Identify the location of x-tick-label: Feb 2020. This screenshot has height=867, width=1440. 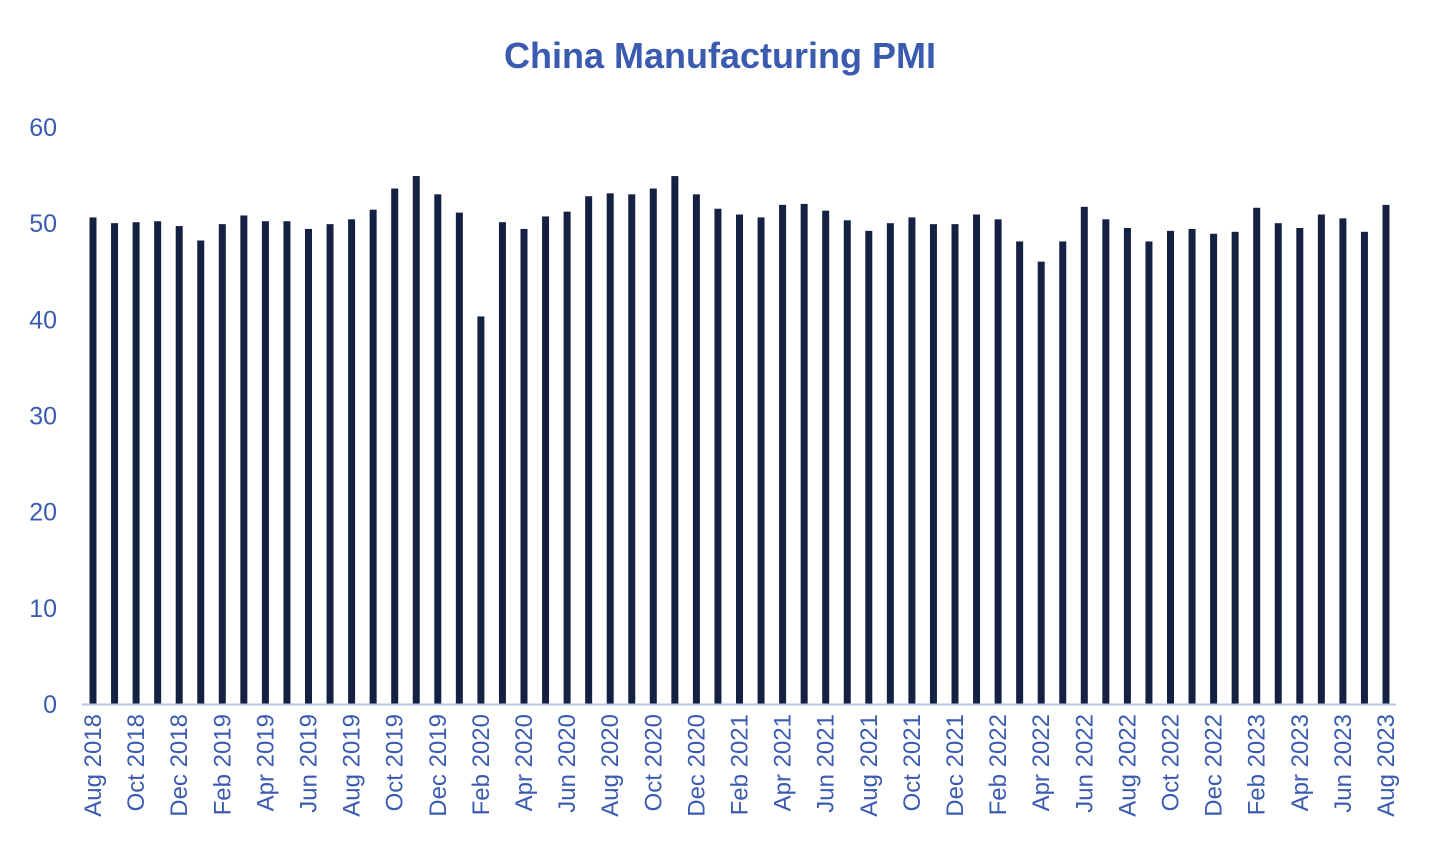
(481, 764).